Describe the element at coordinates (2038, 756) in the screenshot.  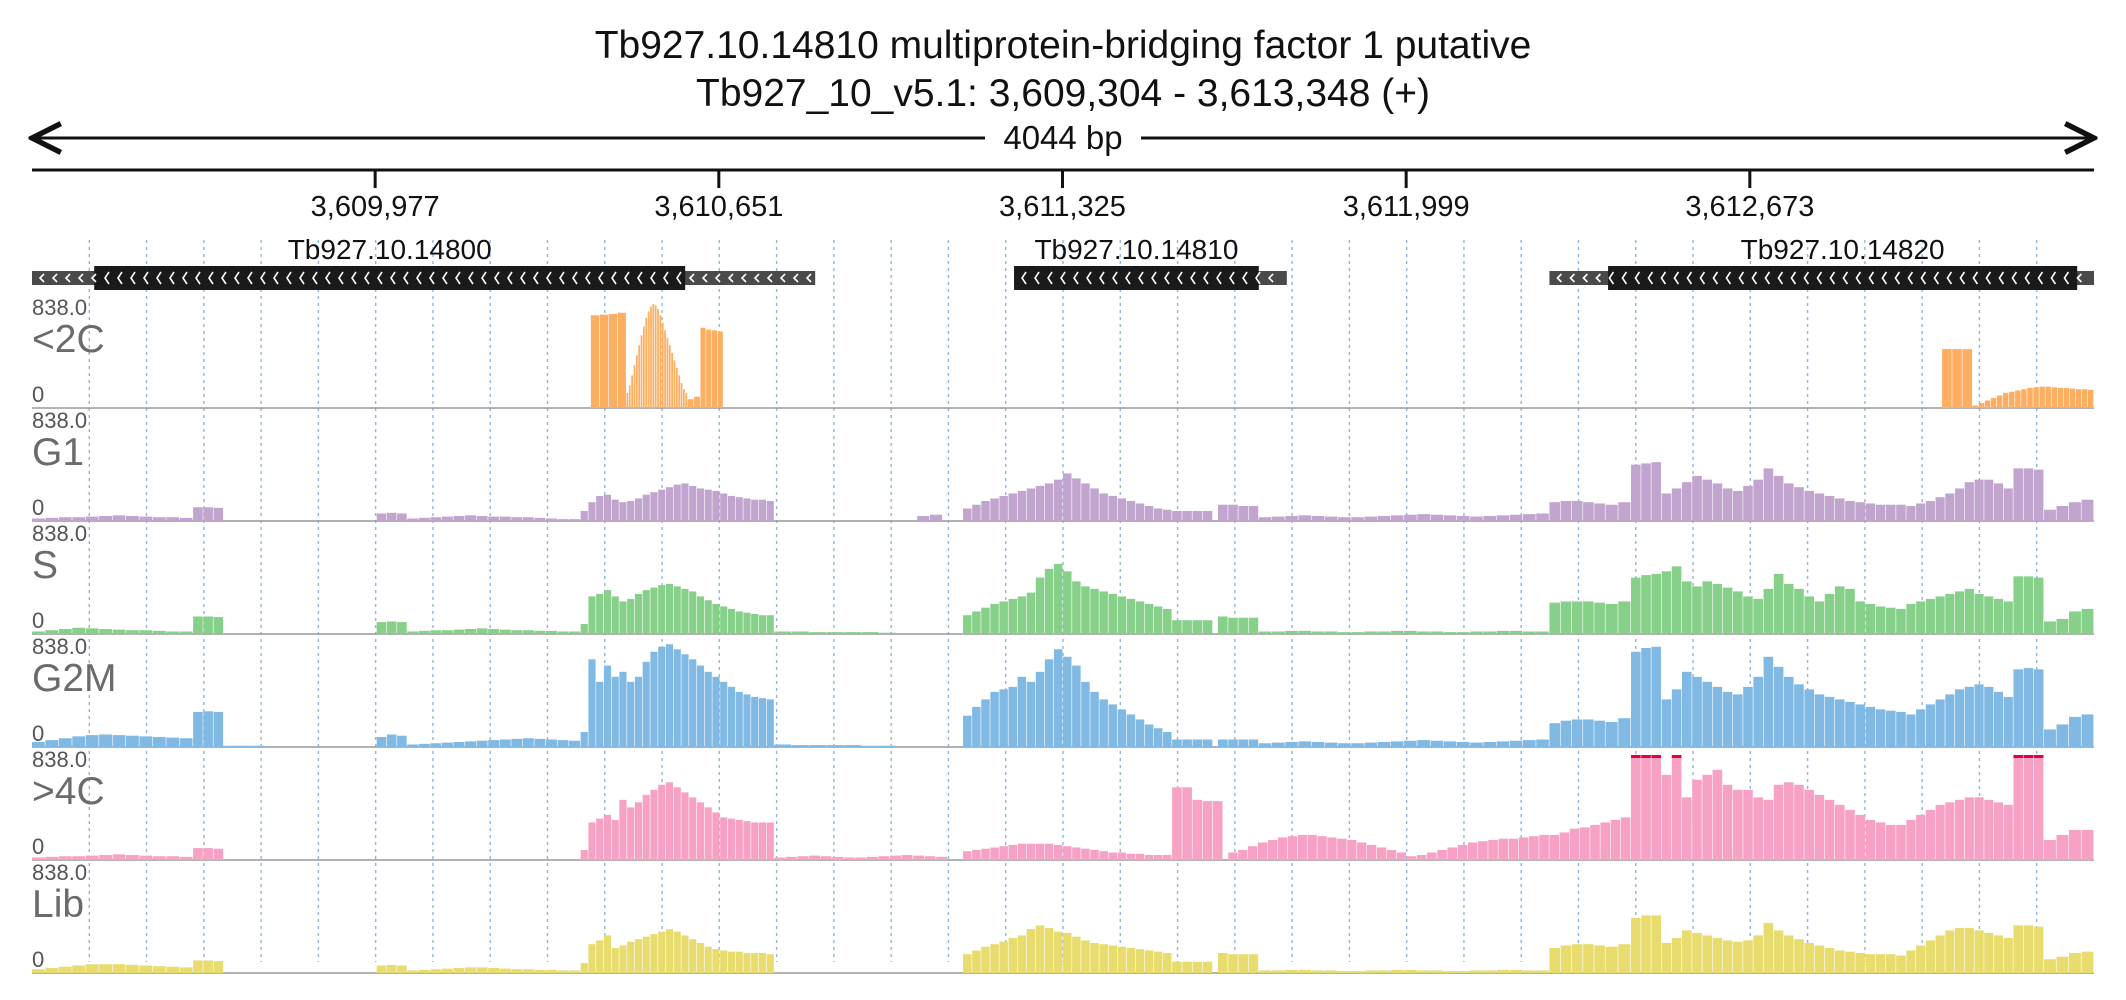
I see `overflow-marker` at that location.